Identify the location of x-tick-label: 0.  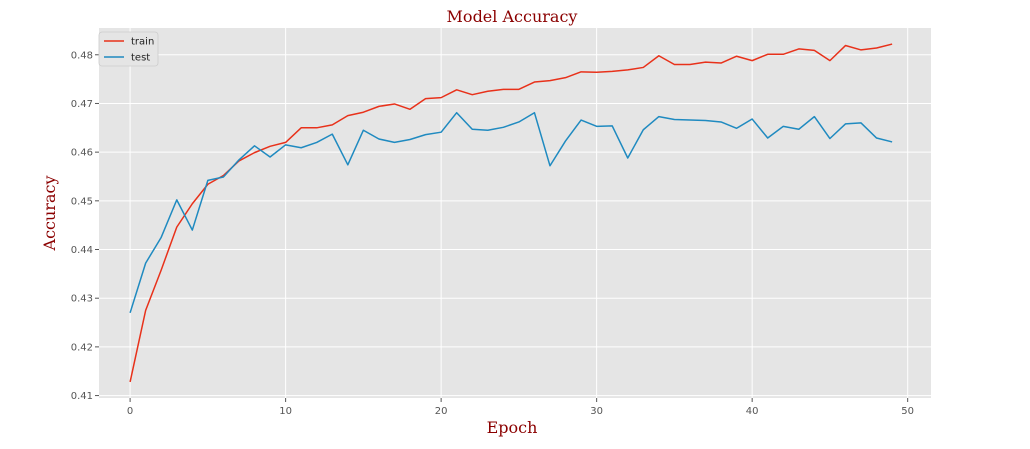
(130, 411).